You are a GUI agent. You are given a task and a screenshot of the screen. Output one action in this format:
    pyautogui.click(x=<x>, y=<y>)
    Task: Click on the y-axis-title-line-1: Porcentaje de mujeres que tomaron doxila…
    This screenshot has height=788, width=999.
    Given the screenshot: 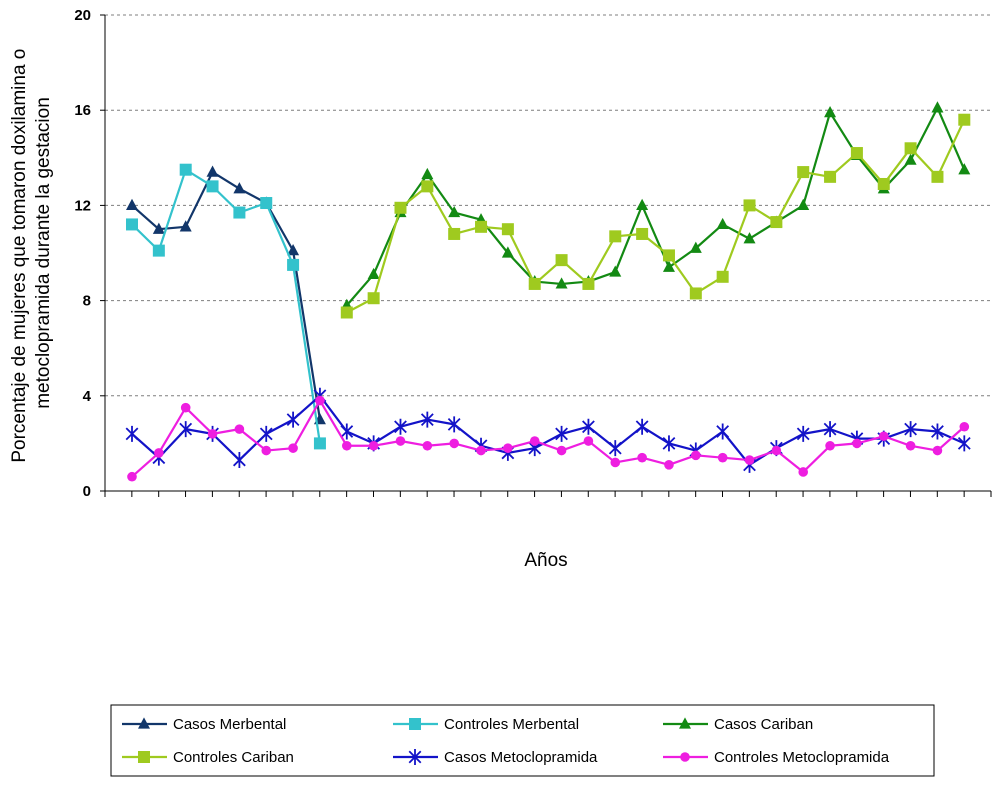 What is the action you would take?
    pyautogui.click(x=19, y=256)
    